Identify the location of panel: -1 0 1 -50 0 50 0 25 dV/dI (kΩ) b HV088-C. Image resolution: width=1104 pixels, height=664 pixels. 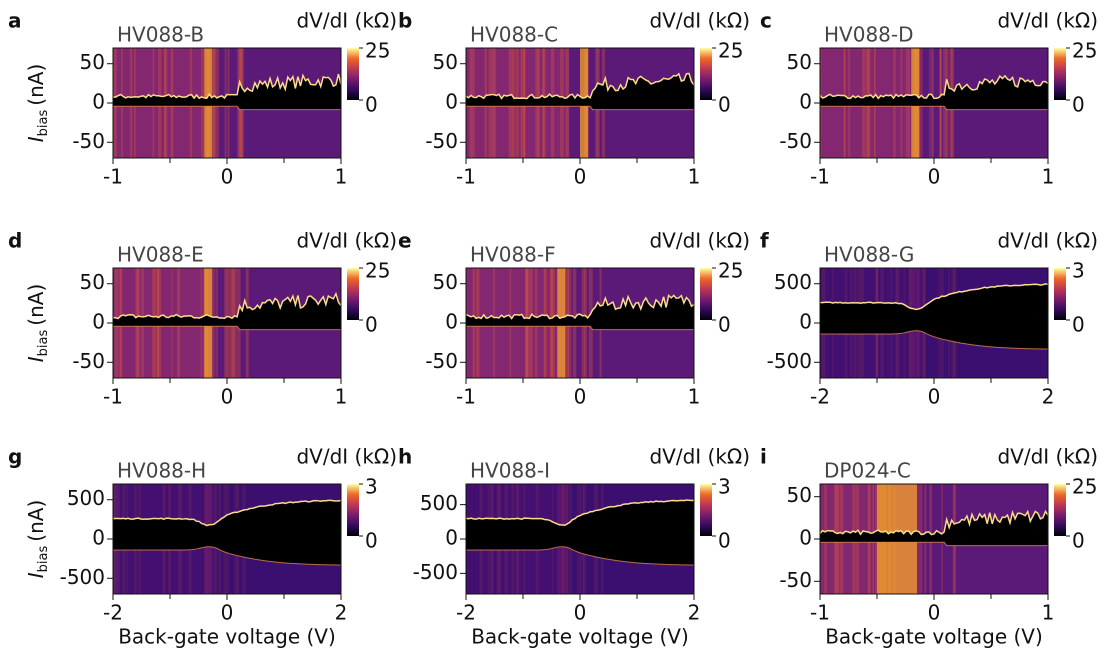
(574, 99).